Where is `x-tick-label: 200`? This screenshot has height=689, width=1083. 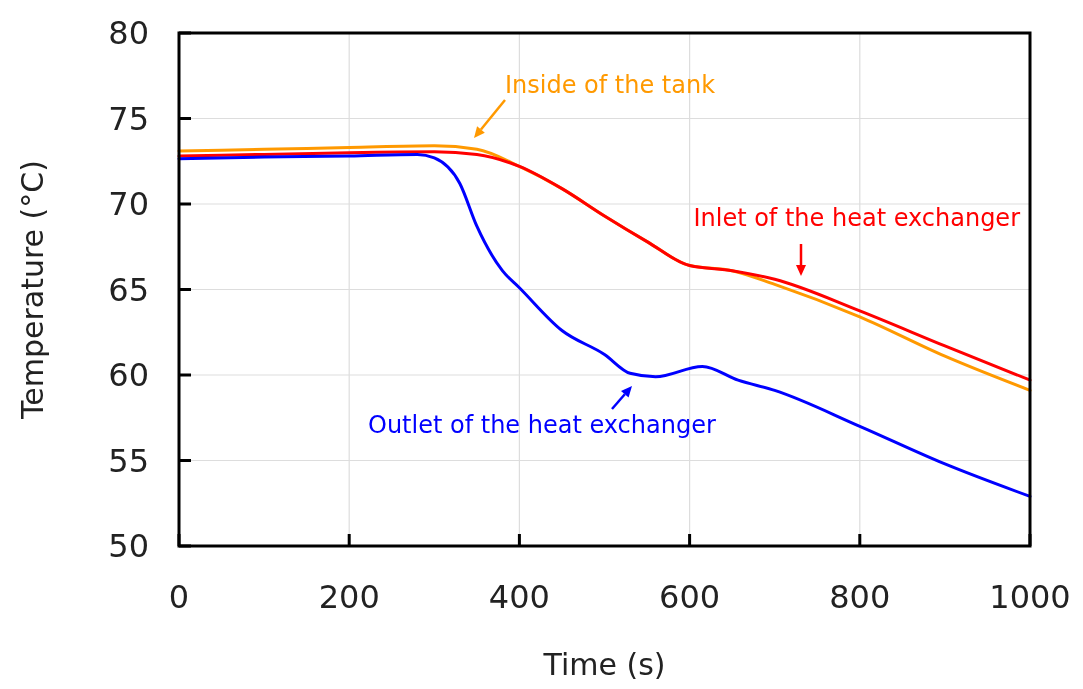 x-tick-label: 200 is located at coordinates (349, 597).